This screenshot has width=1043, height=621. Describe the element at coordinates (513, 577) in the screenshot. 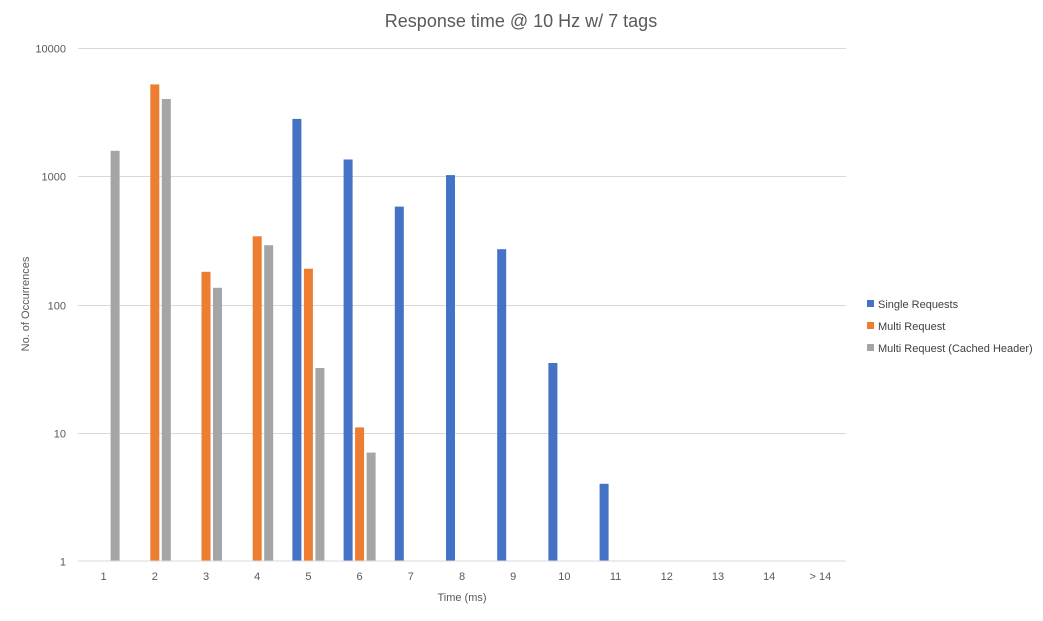

I see `x-tick-label: 9` at that location.